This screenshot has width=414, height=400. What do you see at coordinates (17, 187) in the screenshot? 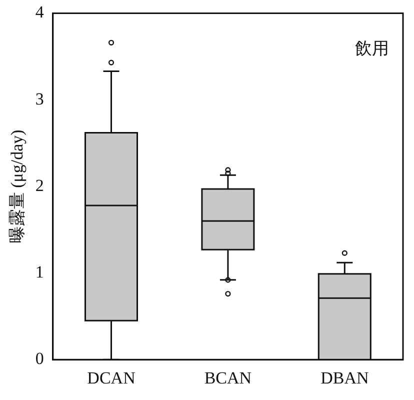
I see `y-axis-title: 曝露量 (μg/day)` at bounding box center [17, 187].